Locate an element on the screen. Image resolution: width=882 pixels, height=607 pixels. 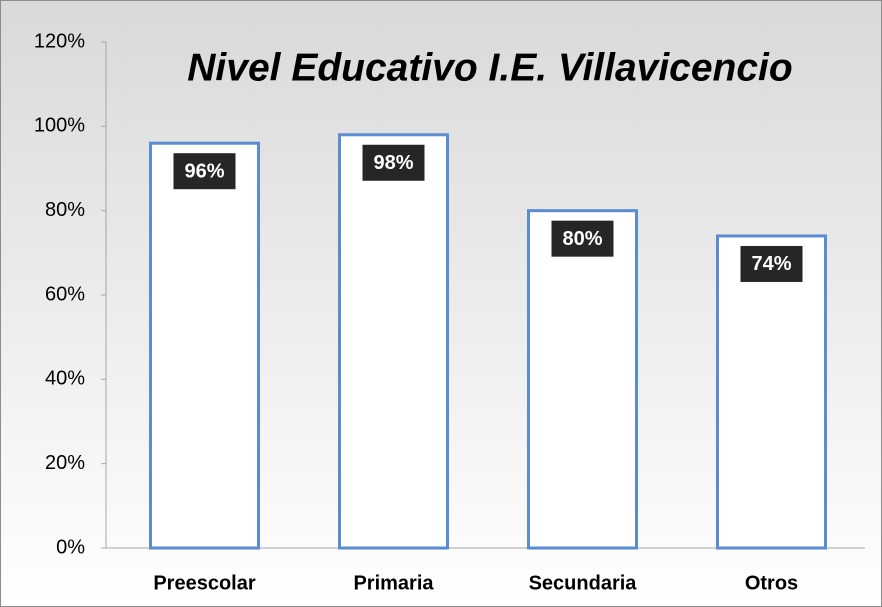
data-label: 80% is located at coordinates (582, 239).